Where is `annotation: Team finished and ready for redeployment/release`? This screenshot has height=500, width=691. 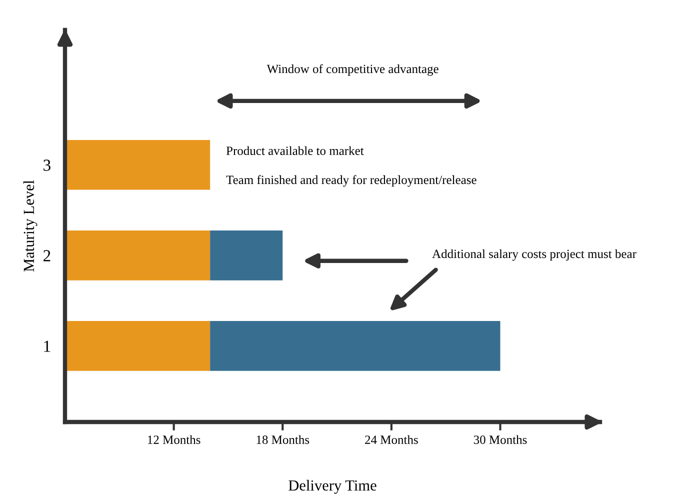 annotation: Team finished and ready for redeployment/release is located at coordinates (351, 181).